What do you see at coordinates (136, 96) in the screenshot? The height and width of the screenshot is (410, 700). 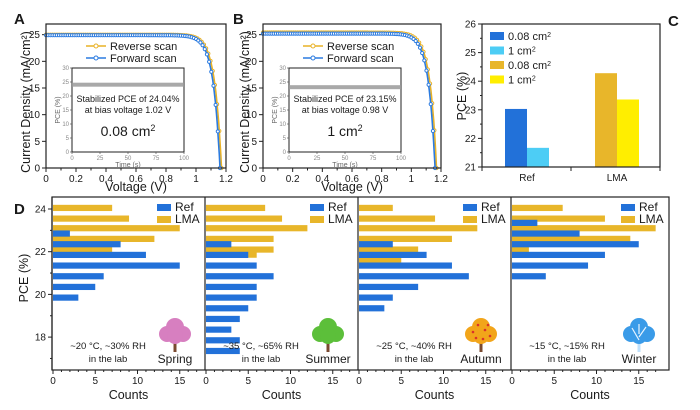 I see `plot-frame` at bounding box center [136, 96].